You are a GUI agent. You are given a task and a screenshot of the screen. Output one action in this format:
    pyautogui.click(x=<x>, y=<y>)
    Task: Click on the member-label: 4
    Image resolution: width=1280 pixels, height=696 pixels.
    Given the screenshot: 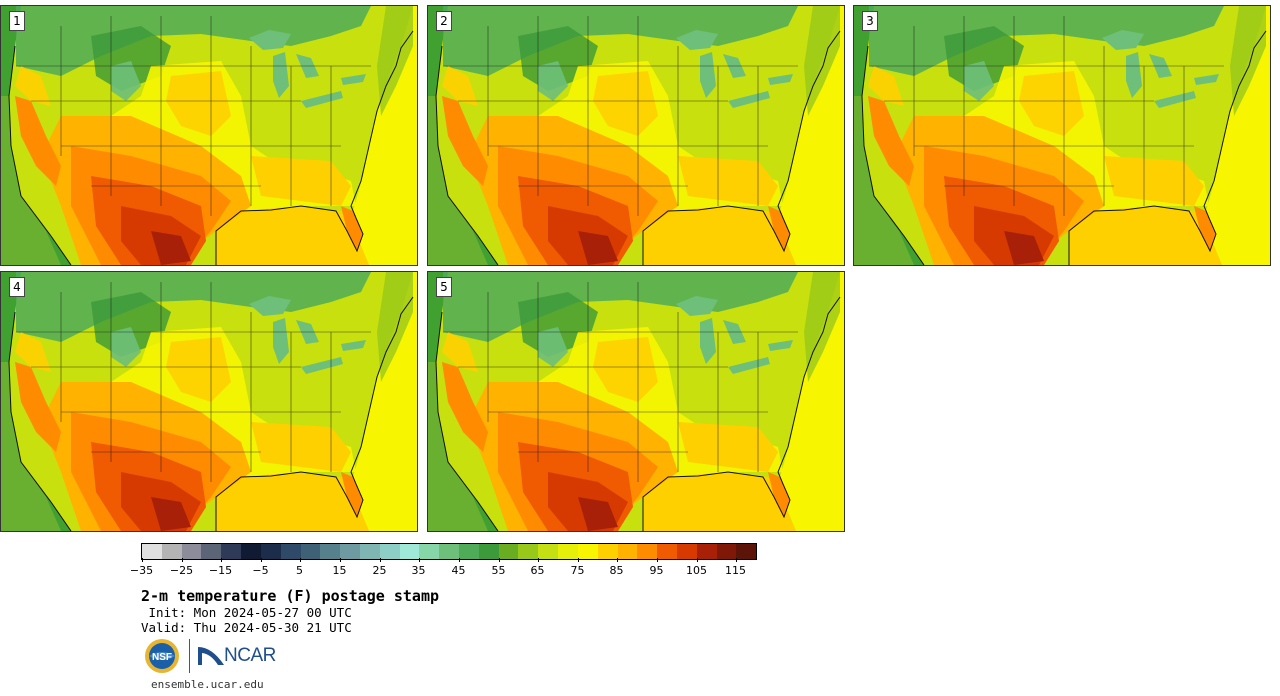 What is the action you would take?
    pyautogui.click(x=17, y=287)
    